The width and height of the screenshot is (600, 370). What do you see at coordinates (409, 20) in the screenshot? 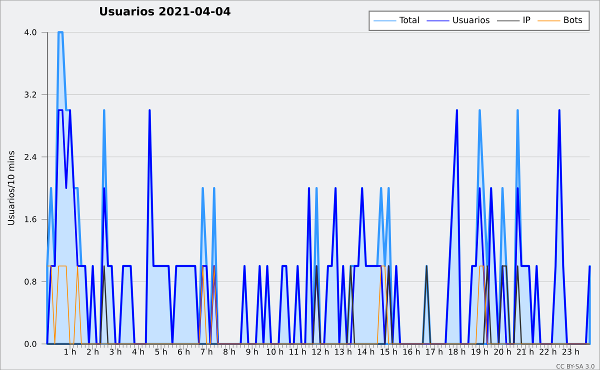
I see `legend-label: Total` at bounding box center [409, 20].